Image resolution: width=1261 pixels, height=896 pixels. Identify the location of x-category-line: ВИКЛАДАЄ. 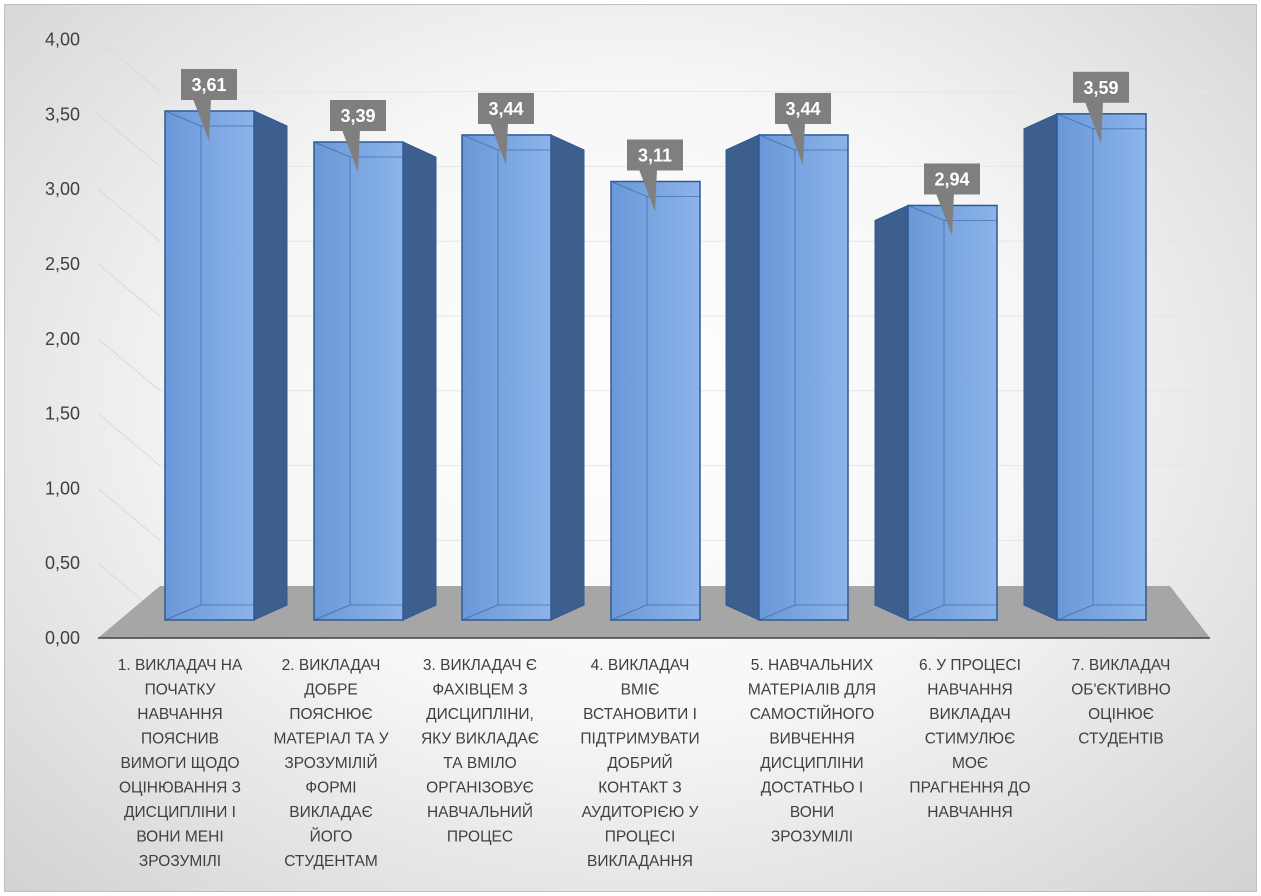
(331, 812).